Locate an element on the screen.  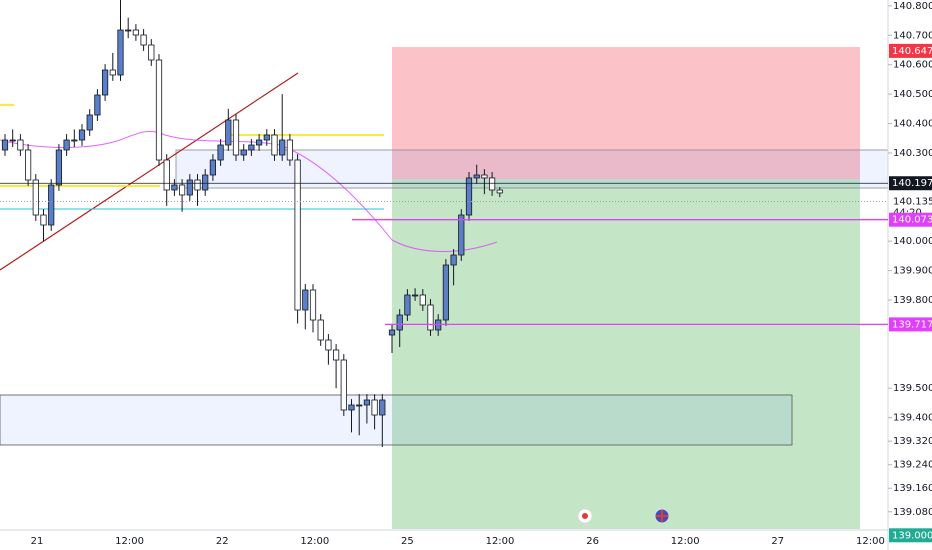
y-tick-label: 139.080 is located at coordinates (912, 512).